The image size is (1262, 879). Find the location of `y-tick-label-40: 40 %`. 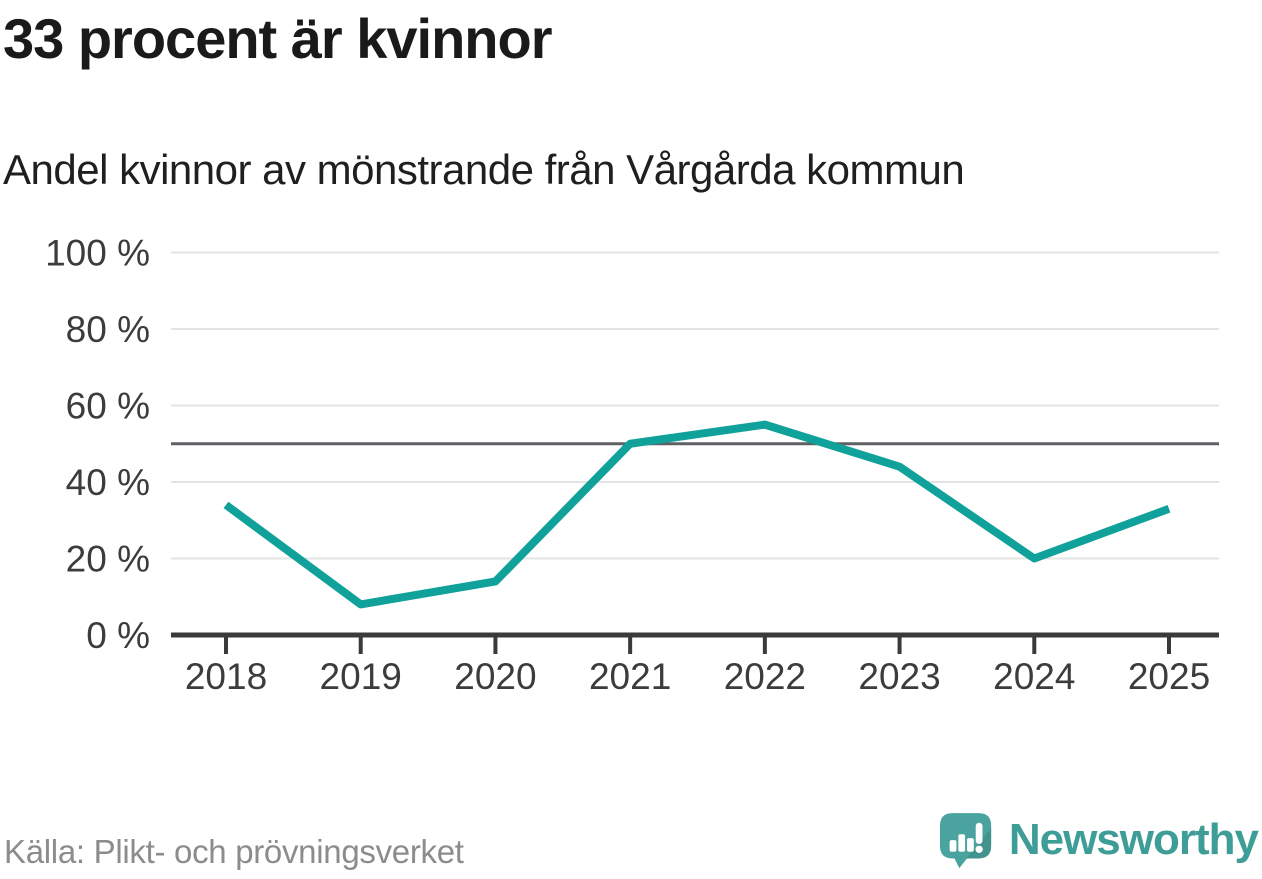

y-tick-label-40: 40 % is located at coordinates (108, 482).